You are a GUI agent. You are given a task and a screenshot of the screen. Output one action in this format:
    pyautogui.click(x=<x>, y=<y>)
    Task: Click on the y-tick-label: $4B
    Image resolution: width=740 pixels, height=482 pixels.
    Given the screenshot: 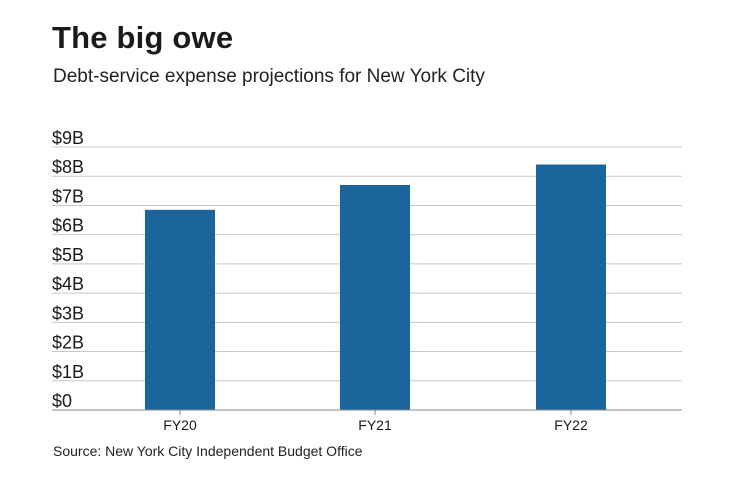 What is the action you would take?
    pyautogui.click(x=68, y=284)
    